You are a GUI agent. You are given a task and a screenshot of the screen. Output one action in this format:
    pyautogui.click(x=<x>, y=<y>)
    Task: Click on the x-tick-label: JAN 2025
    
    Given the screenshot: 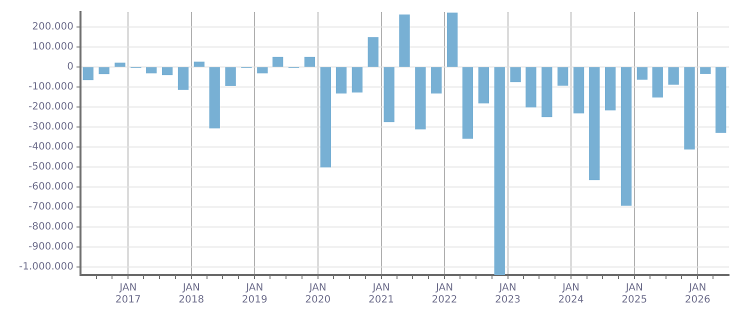 What is the action you would take?
    pyautogui.click(x=635, y=294)
    